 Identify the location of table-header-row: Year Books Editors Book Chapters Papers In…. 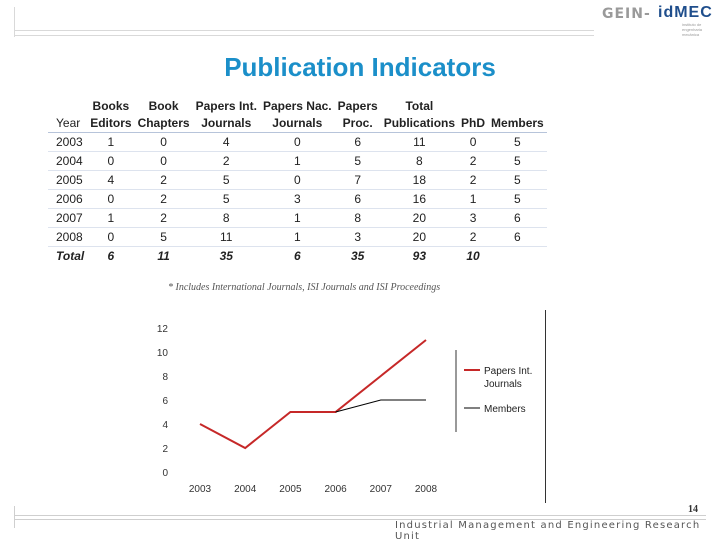
(297, 115).